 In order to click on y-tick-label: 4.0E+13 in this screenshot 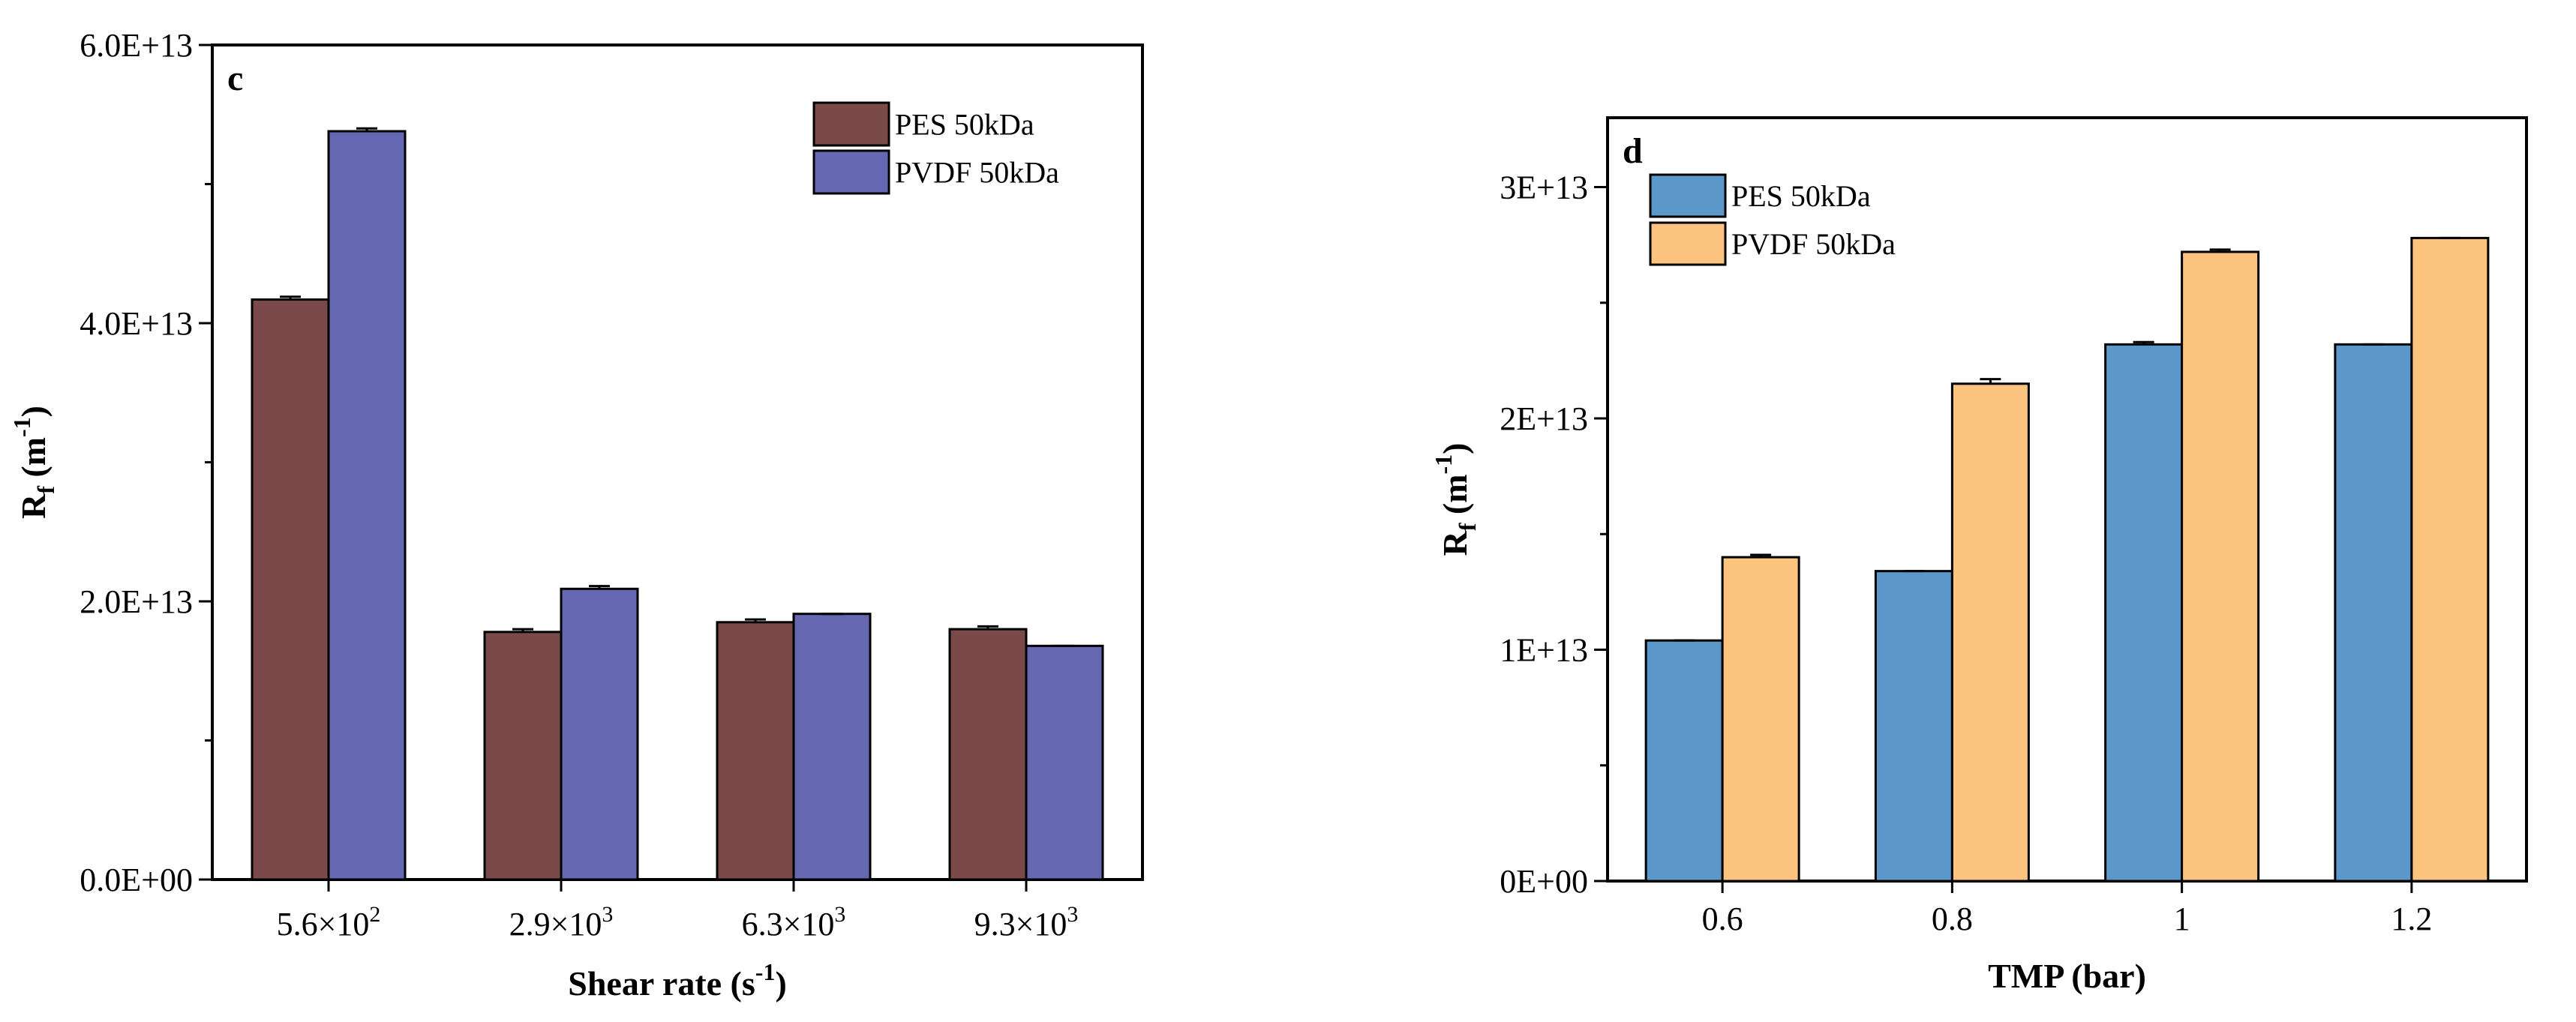, I will do `click(136, 324)`.